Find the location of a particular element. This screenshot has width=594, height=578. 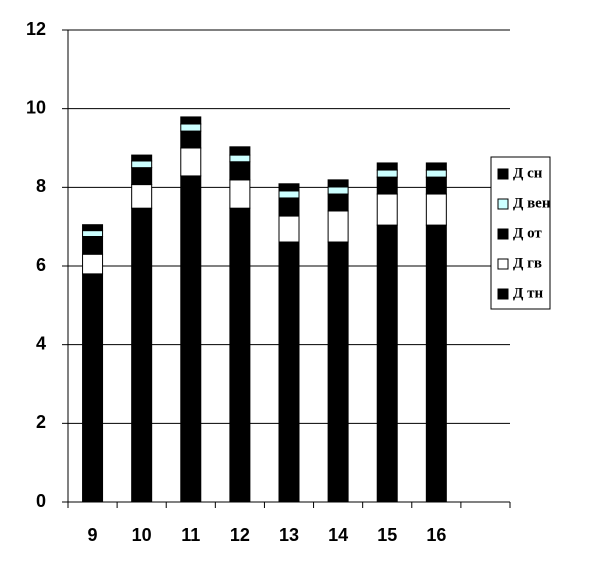

y-tick-label: 2 is located at coordinates (41, 422).